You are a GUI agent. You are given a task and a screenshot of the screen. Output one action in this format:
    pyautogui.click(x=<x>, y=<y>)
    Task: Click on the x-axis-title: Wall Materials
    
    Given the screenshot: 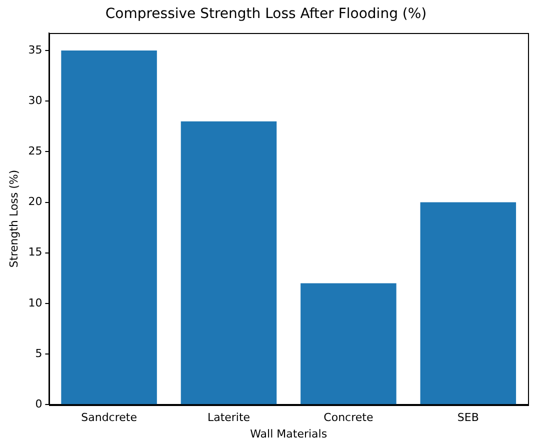 What is the action you would take?
    pyautogui.click(x=289, y=433)
    